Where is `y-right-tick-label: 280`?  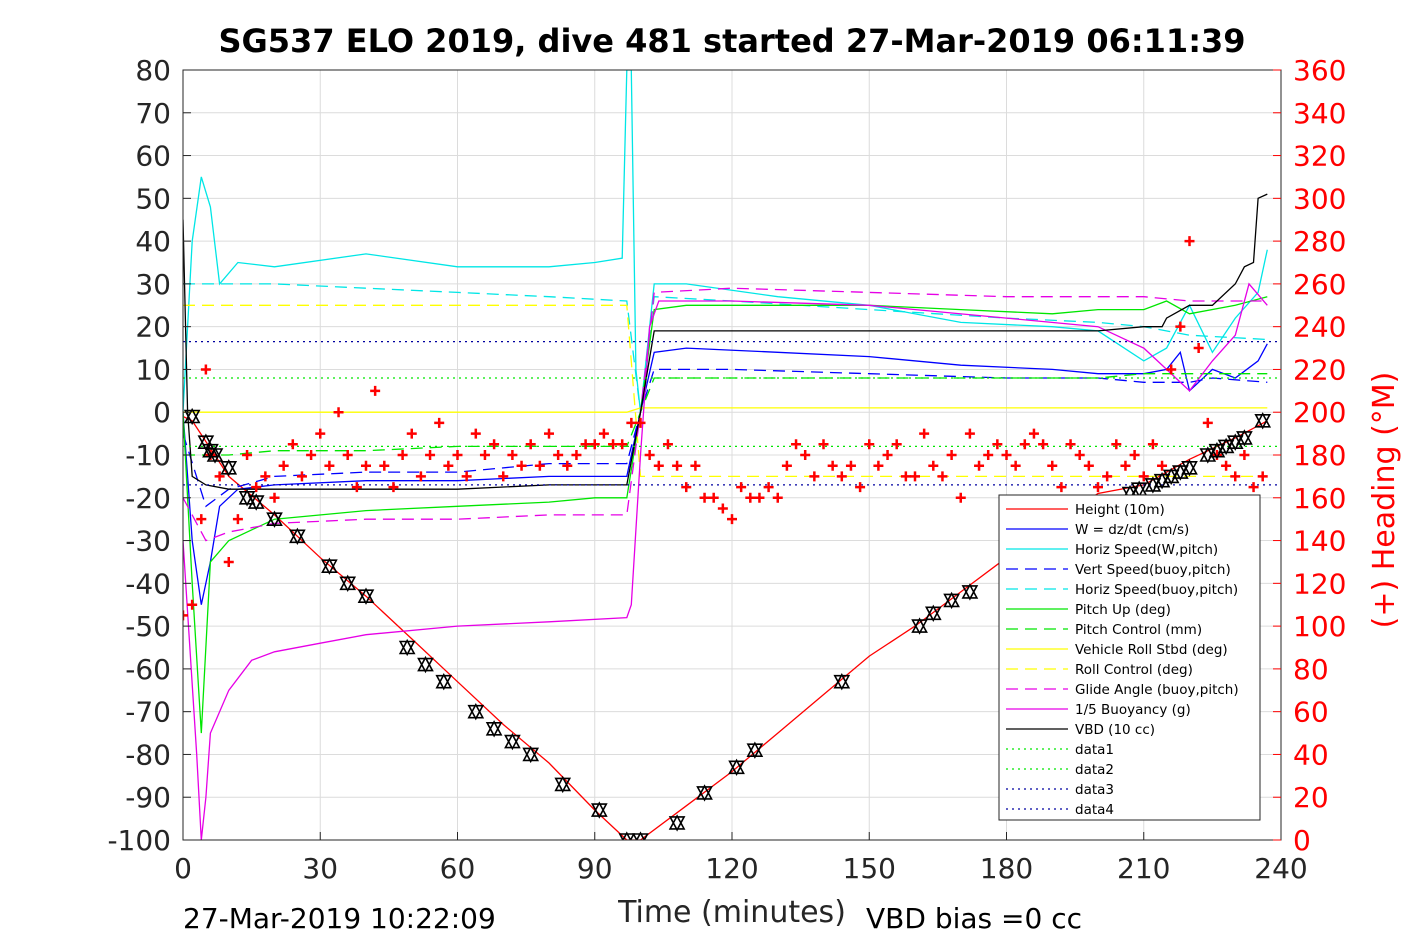
y-right-tick-label: 280 is located at coordinates (1319, 241).